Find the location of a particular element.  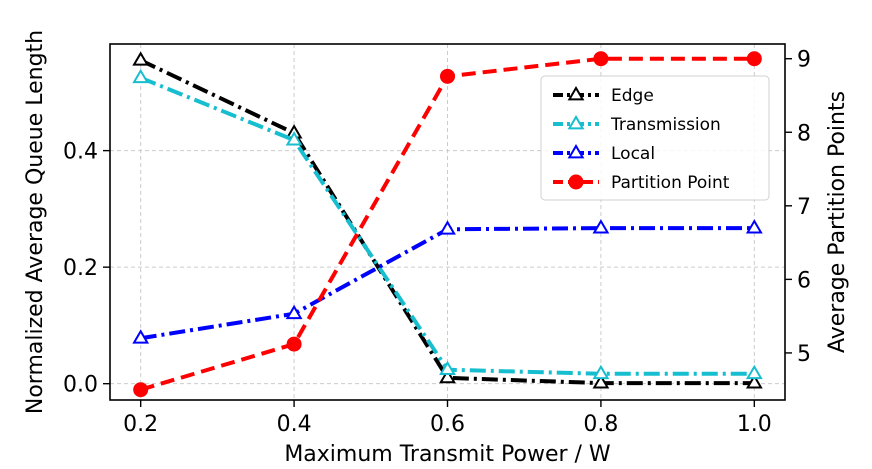

legend: Edge Transmission Local Partition Point is located at coordinates (655, 138).